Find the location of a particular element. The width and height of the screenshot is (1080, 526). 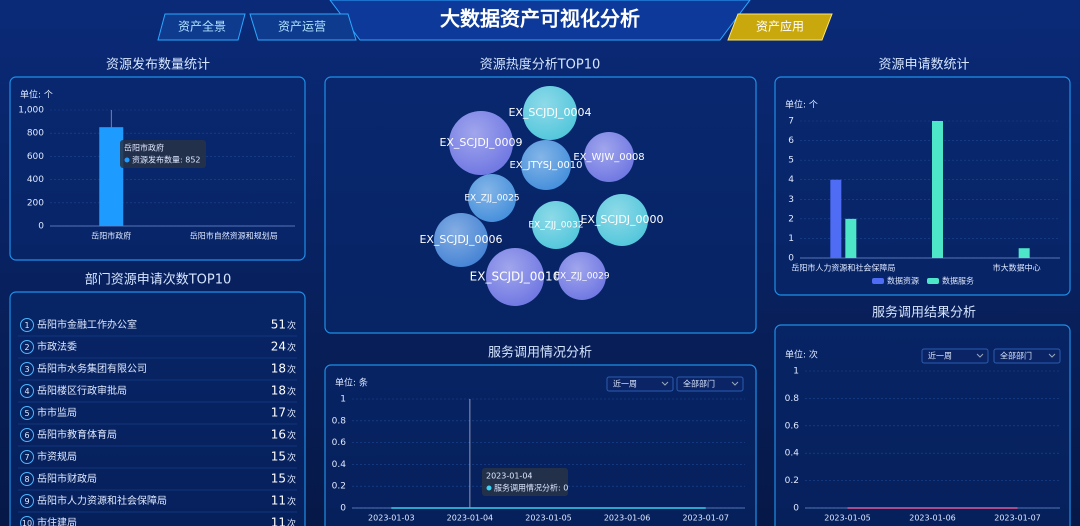

rank-number: 4 is located at coordinates (26, 391).